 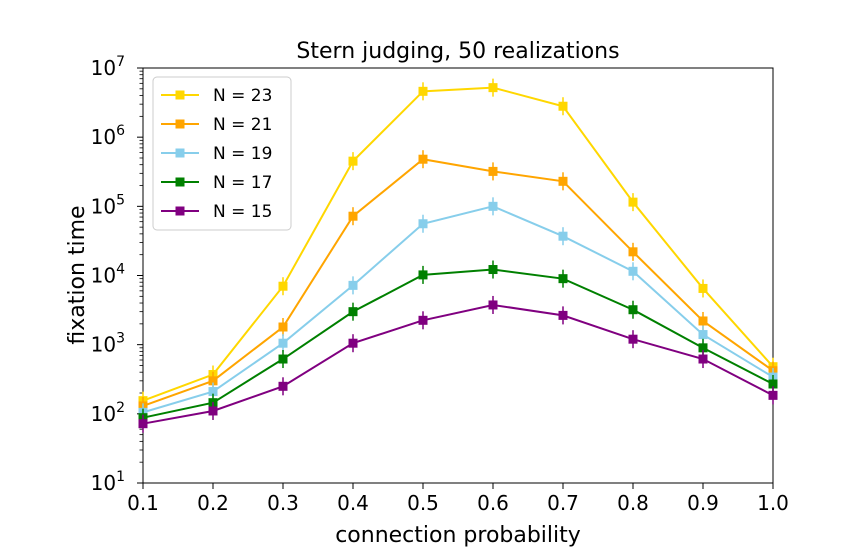 I want to click on x-tick-label: 0.3, so click(x=283, y=503).